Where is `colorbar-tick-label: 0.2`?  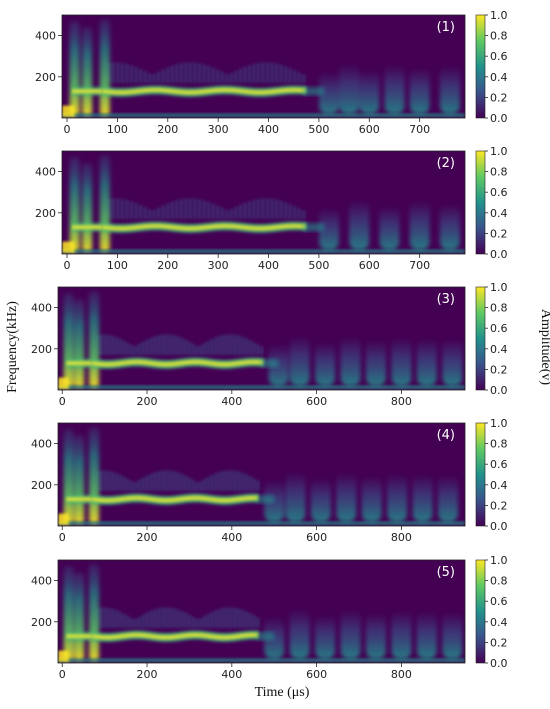
colorbar-tick-label: 0.2 is located at coordinates (499, 505).